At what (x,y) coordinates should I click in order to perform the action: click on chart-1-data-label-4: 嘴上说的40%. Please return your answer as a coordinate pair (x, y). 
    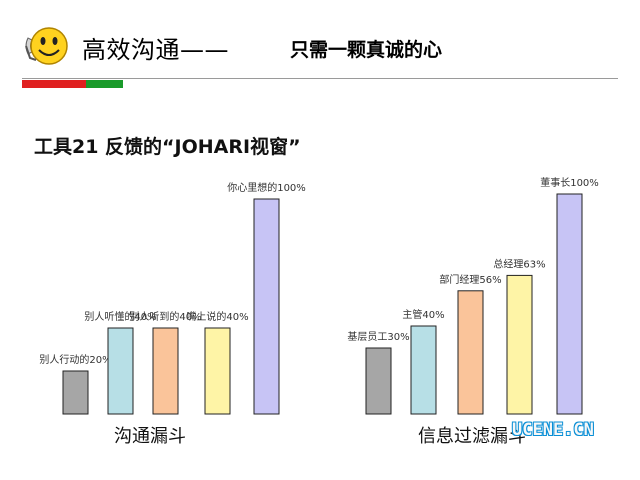
    Looking at the image, I should click on (217, 316).